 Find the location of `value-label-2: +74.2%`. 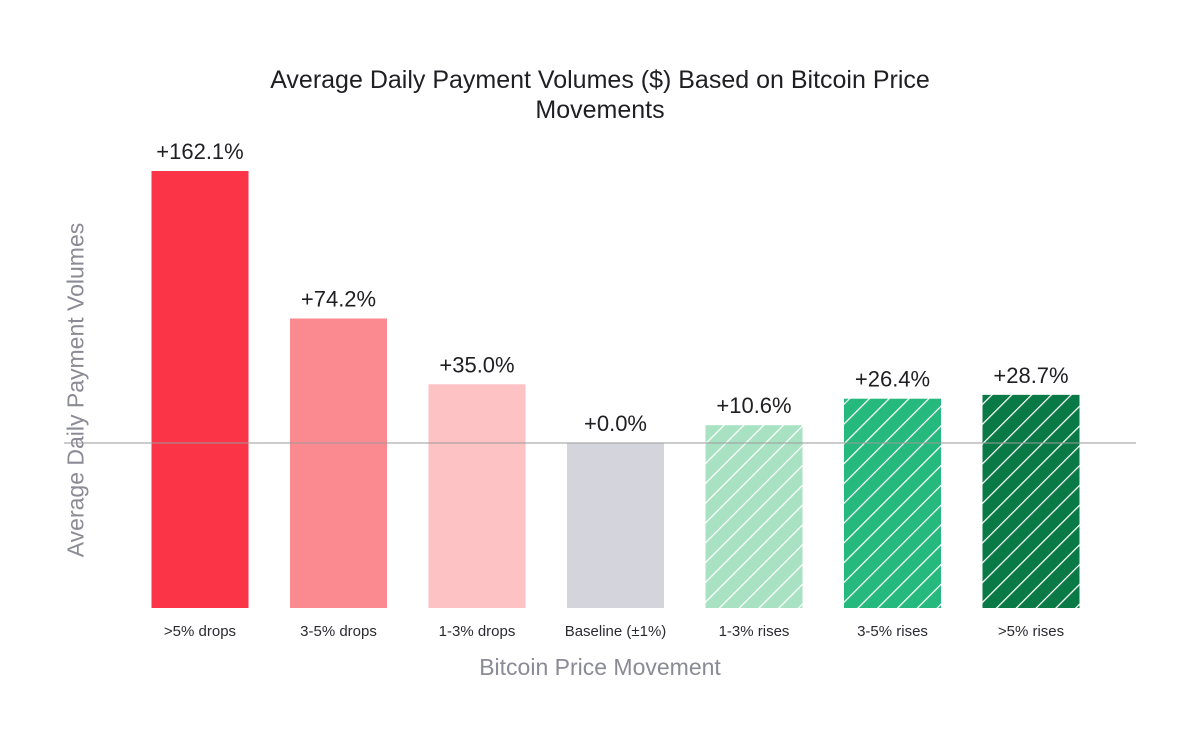

value-label-2: +74.2% is located at coordinates (338, 298).